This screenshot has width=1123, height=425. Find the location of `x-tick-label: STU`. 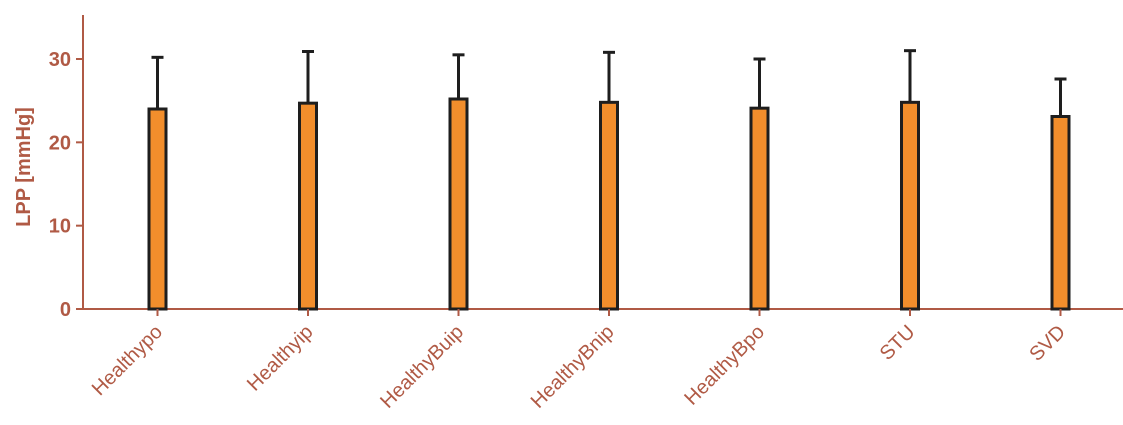

x-tick-label: STU is located at coordinates (898, 343).